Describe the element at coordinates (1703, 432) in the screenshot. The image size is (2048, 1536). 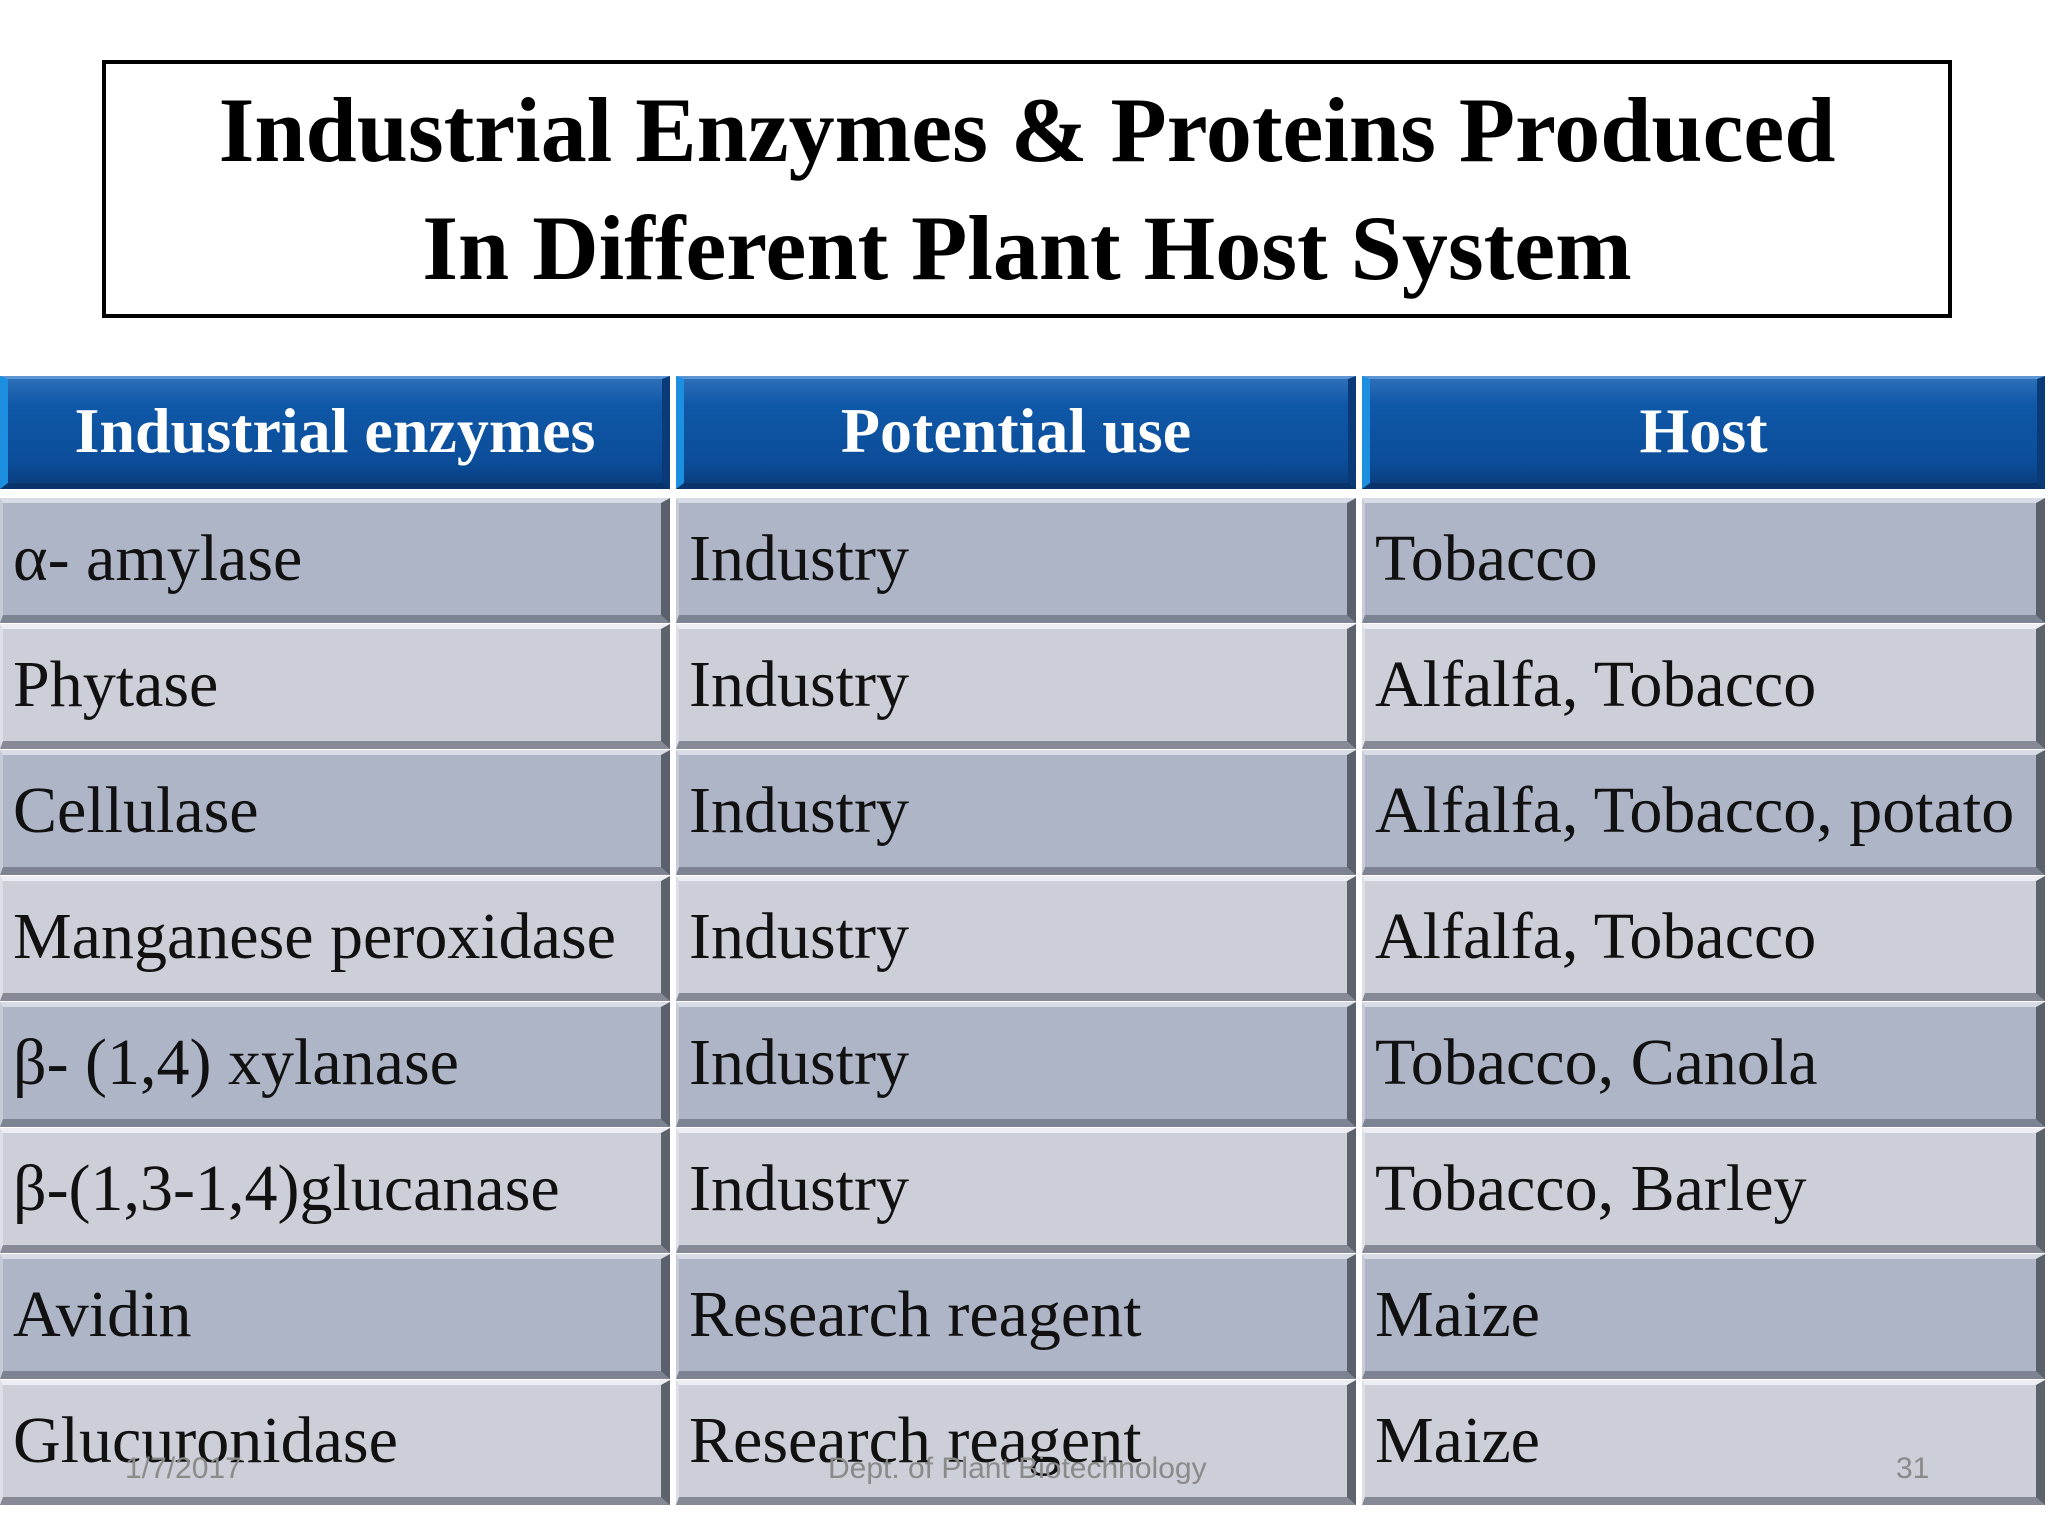
I see `header-host: Host` at that location.